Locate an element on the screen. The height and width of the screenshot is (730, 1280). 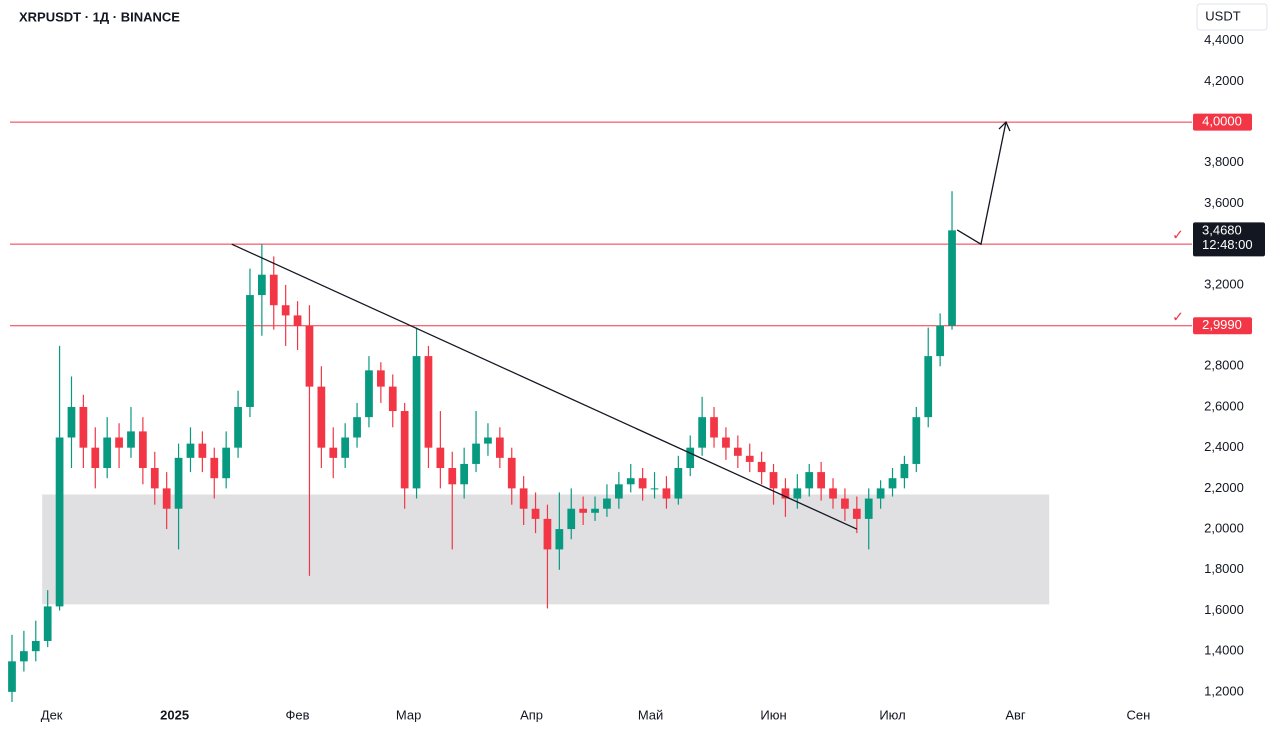
countdown: 12:48:00 is located at coordinates (1227, 244).